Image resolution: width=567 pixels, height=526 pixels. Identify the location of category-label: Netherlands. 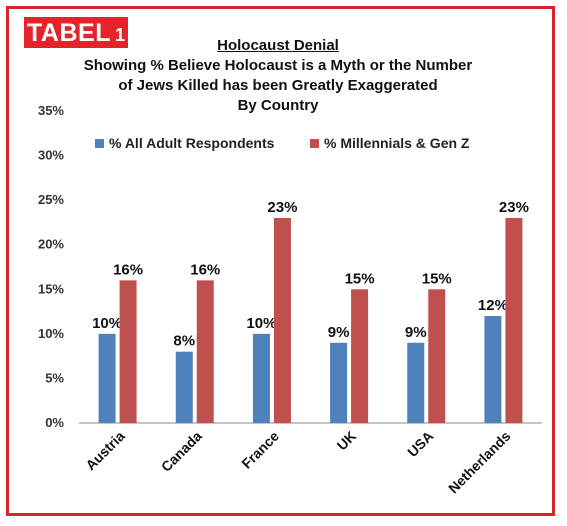
(479, 462).